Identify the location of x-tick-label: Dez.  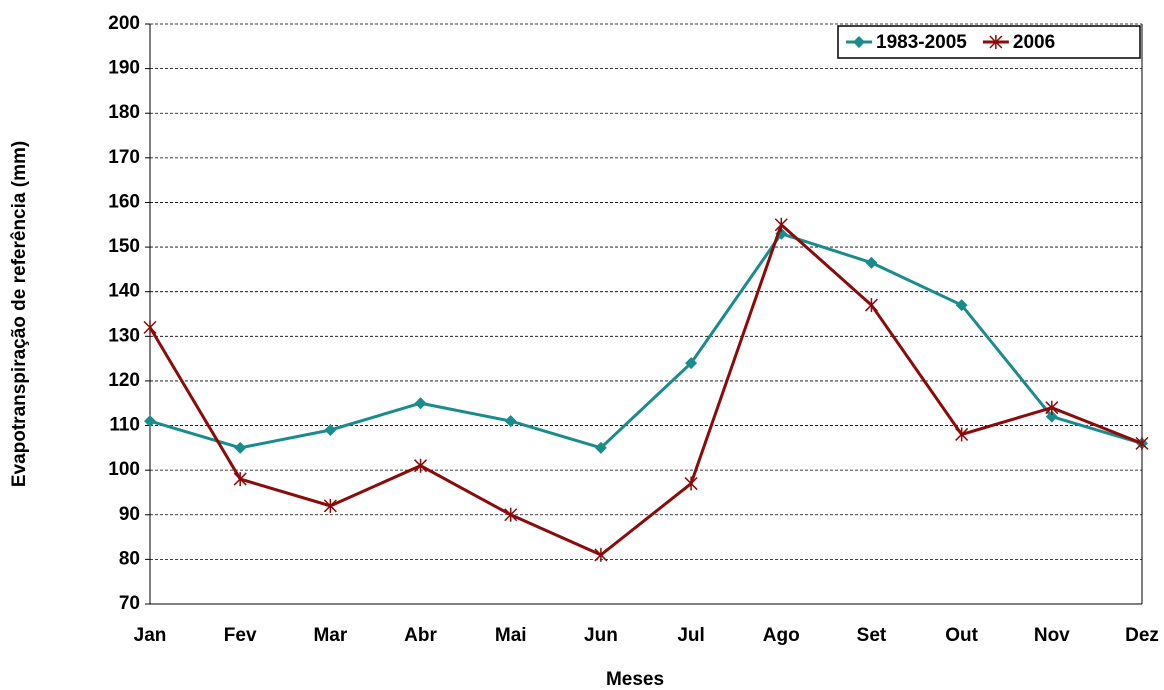
(1142, 635).